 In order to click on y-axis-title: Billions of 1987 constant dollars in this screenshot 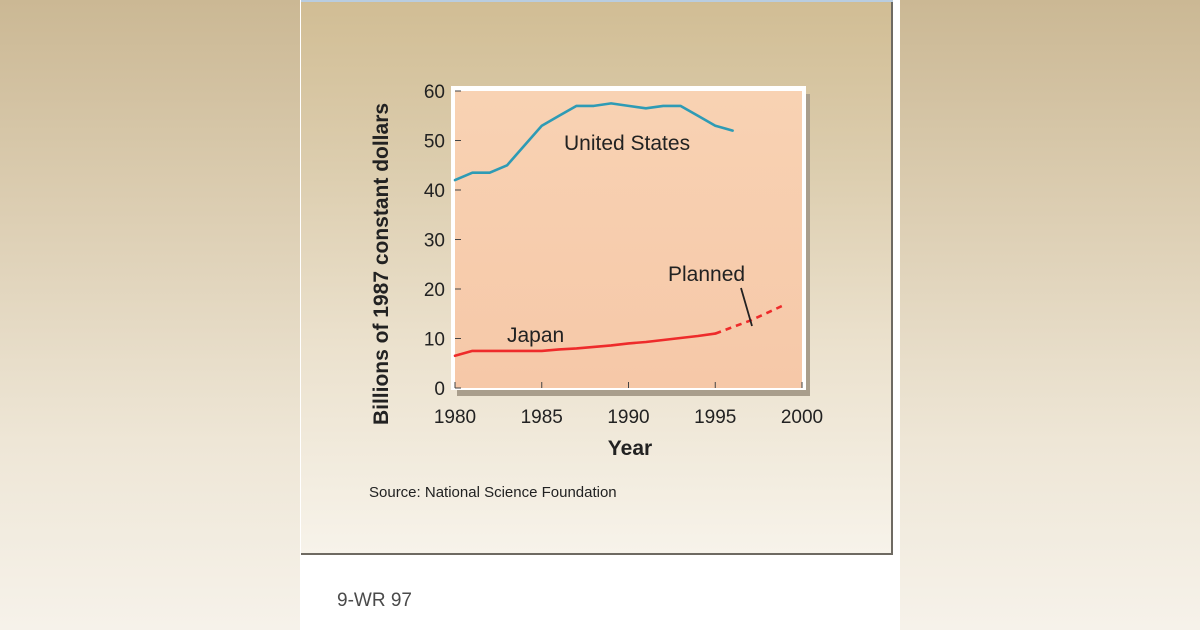, I will do `click(381, 264)`.